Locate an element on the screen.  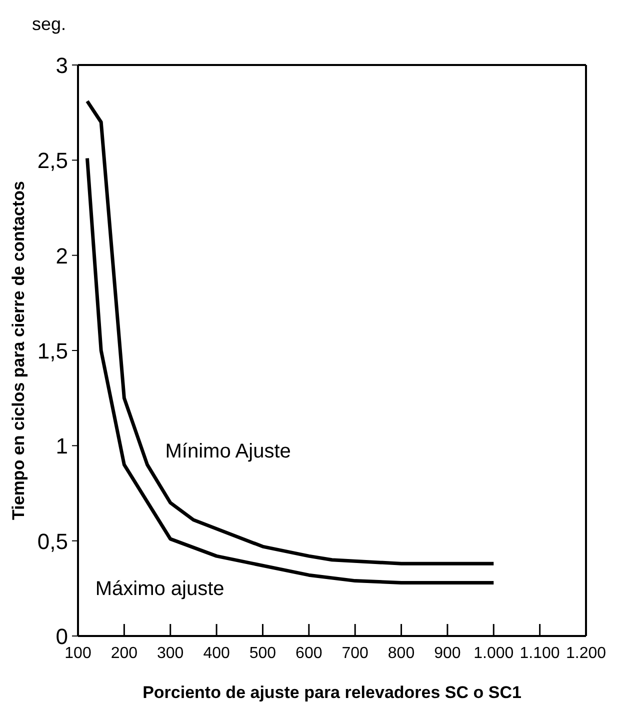
x-tick-label: 1.000 is located at coordinates (494, 653).